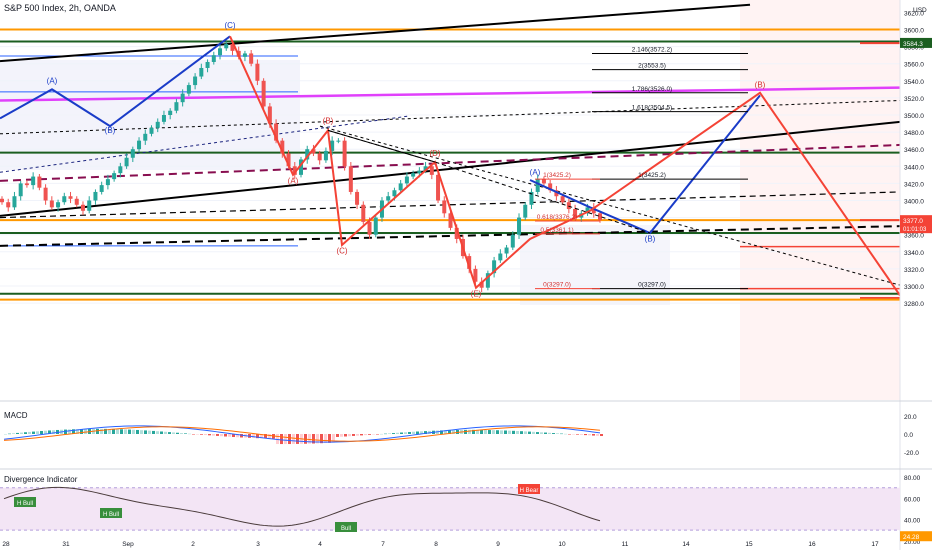  What do you see at coordinates (914, 236) in the screenshot?
I see `price-tick: 3360.0` at bounding box center [914, 236].